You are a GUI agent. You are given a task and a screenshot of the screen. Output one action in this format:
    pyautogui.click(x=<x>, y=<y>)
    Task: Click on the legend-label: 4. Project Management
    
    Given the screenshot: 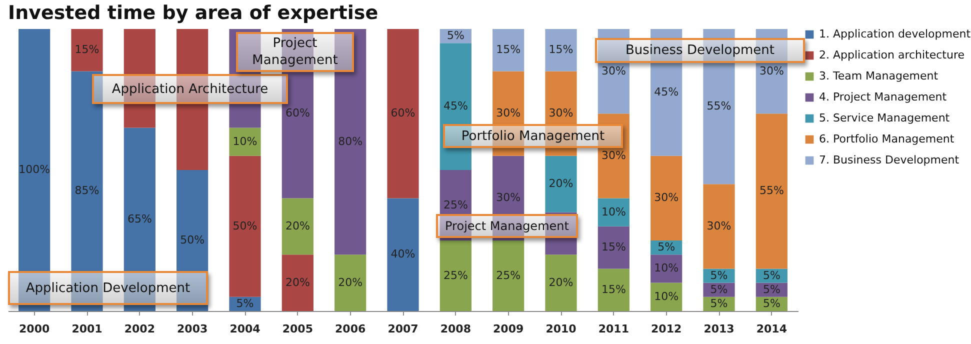 What is the action you would take?
    pyautogui.click(x=883, y=97)
    